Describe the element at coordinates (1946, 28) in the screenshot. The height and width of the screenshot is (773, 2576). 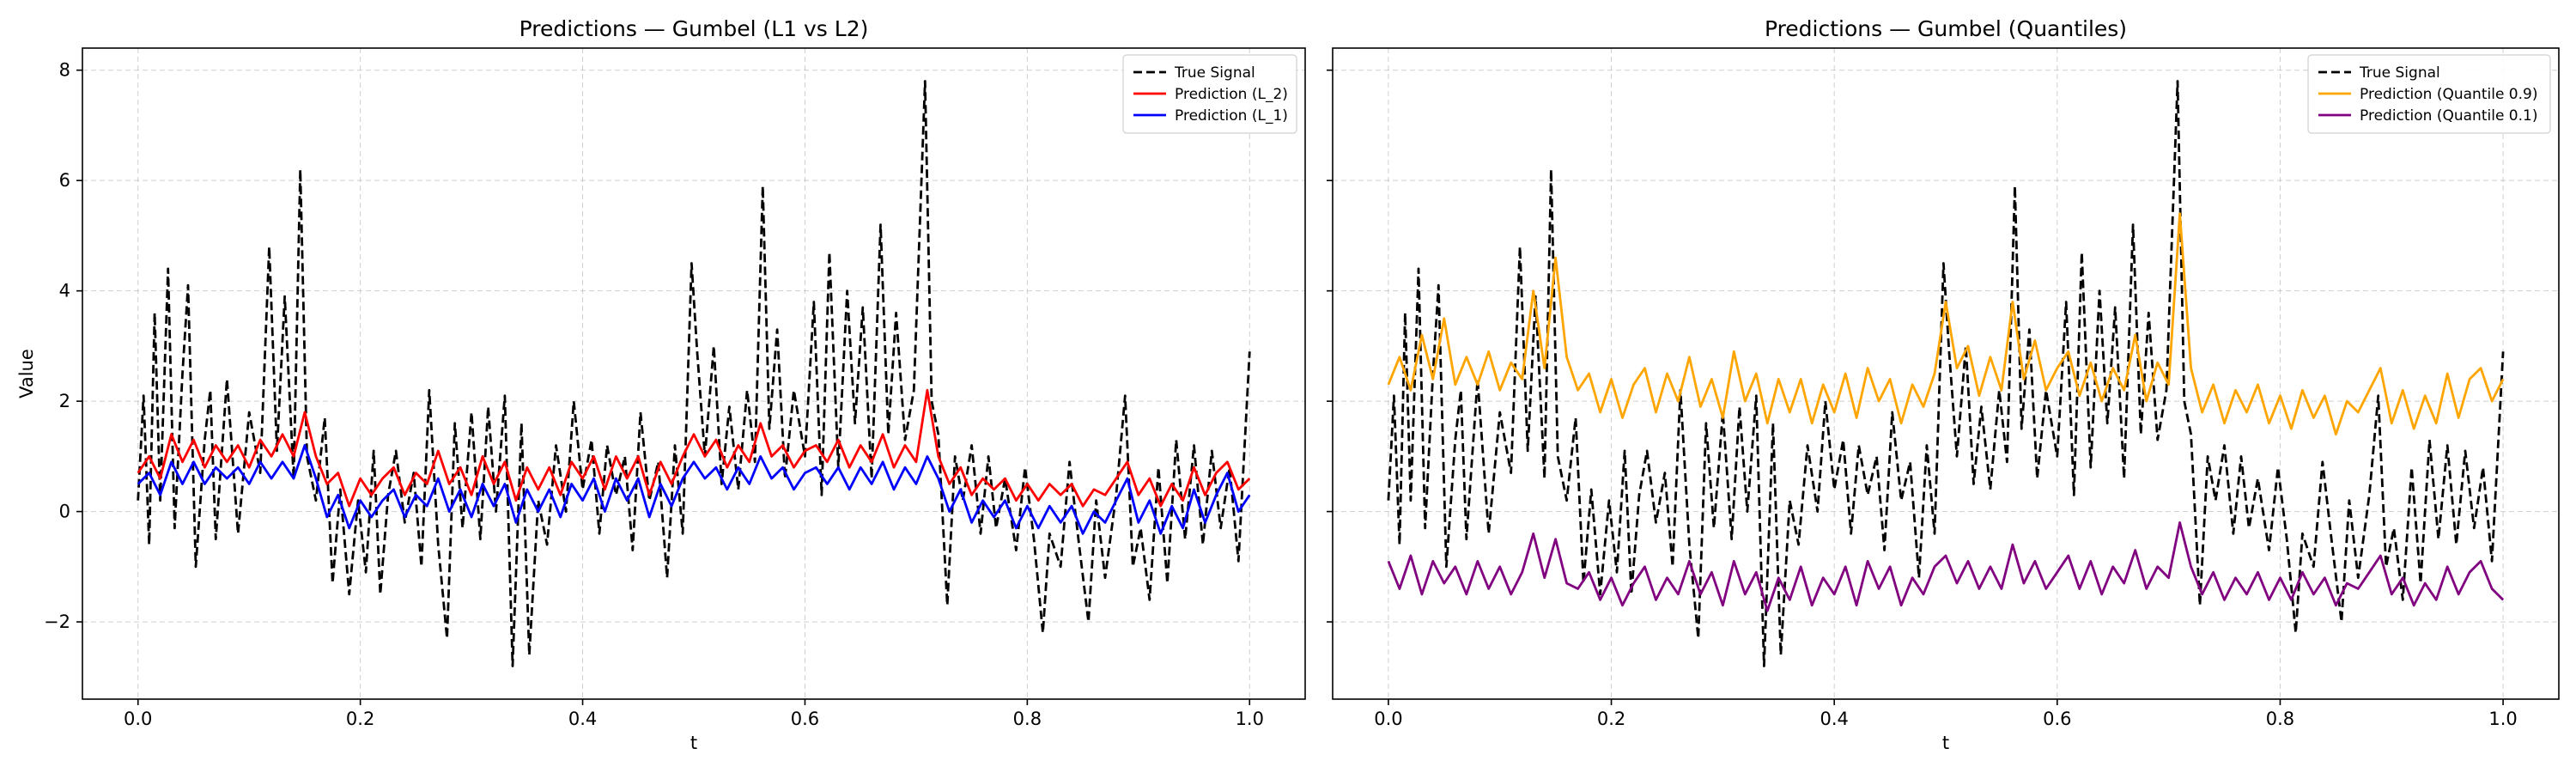
I see `chart-title: Predictions — Gumbel (Quantiles)` at that location.